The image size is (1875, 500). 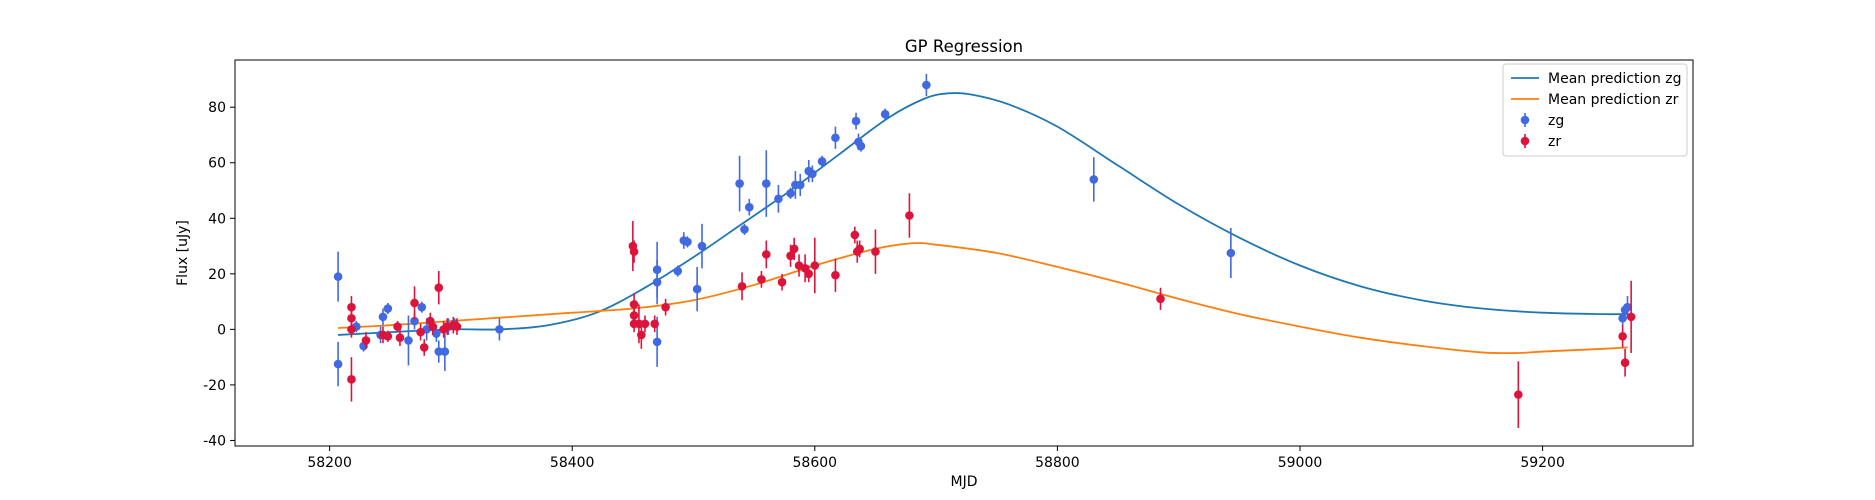 I want to click on x-axis-label: MJD, so click(x=964, y=482).